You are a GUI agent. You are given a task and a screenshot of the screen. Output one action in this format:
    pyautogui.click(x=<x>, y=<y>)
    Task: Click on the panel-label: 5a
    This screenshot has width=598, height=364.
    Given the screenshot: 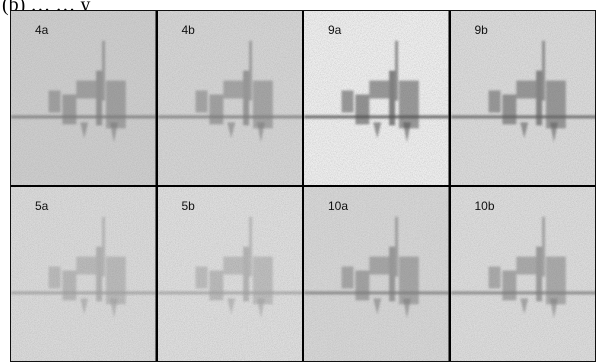 What is the action you would take?
    pyautogui.click(x=41, y=206)
    